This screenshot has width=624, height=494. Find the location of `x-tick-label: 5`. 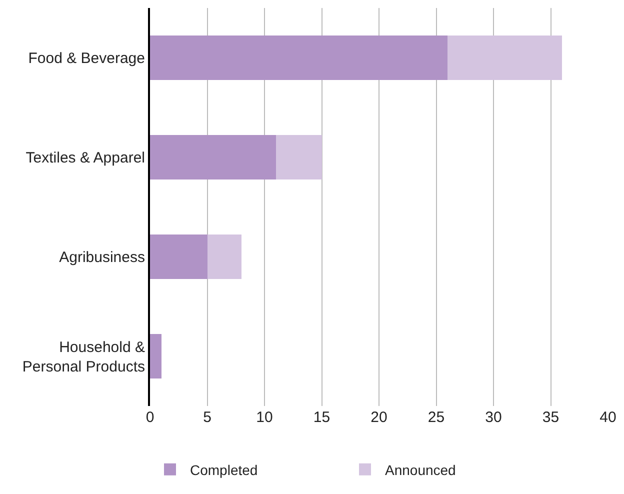

x-tick-label: 5 is located at coordinates (207, 417).